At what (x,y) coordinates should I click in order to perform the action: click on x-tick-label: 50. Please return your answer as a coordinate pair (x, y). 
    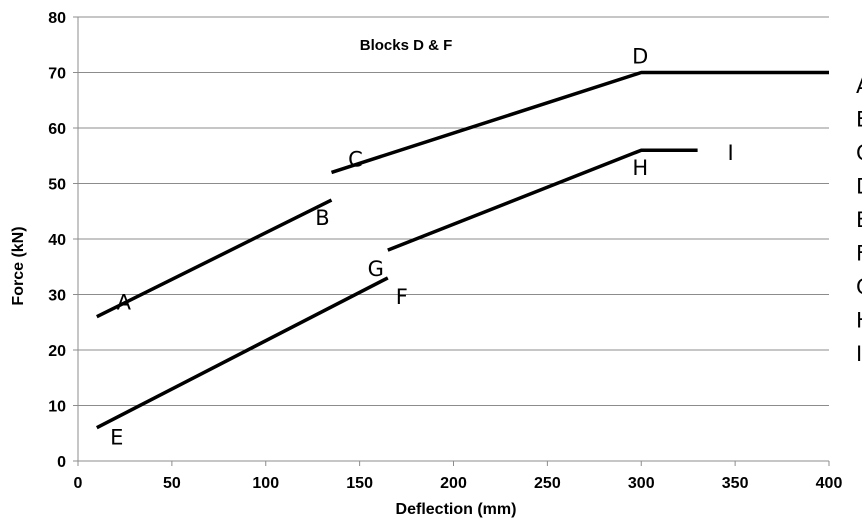
    Looking at the image, I should click on (172, 483).